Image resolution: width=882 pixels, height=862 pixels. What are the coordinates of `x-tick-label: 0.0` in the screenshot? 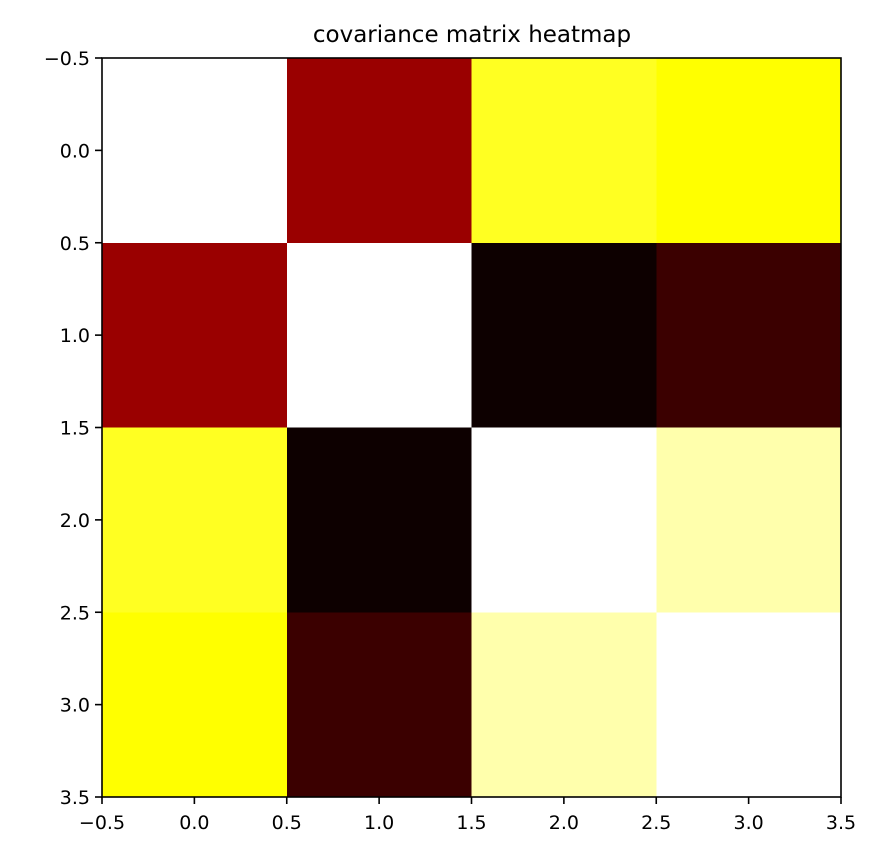 It's located at (194, 823).